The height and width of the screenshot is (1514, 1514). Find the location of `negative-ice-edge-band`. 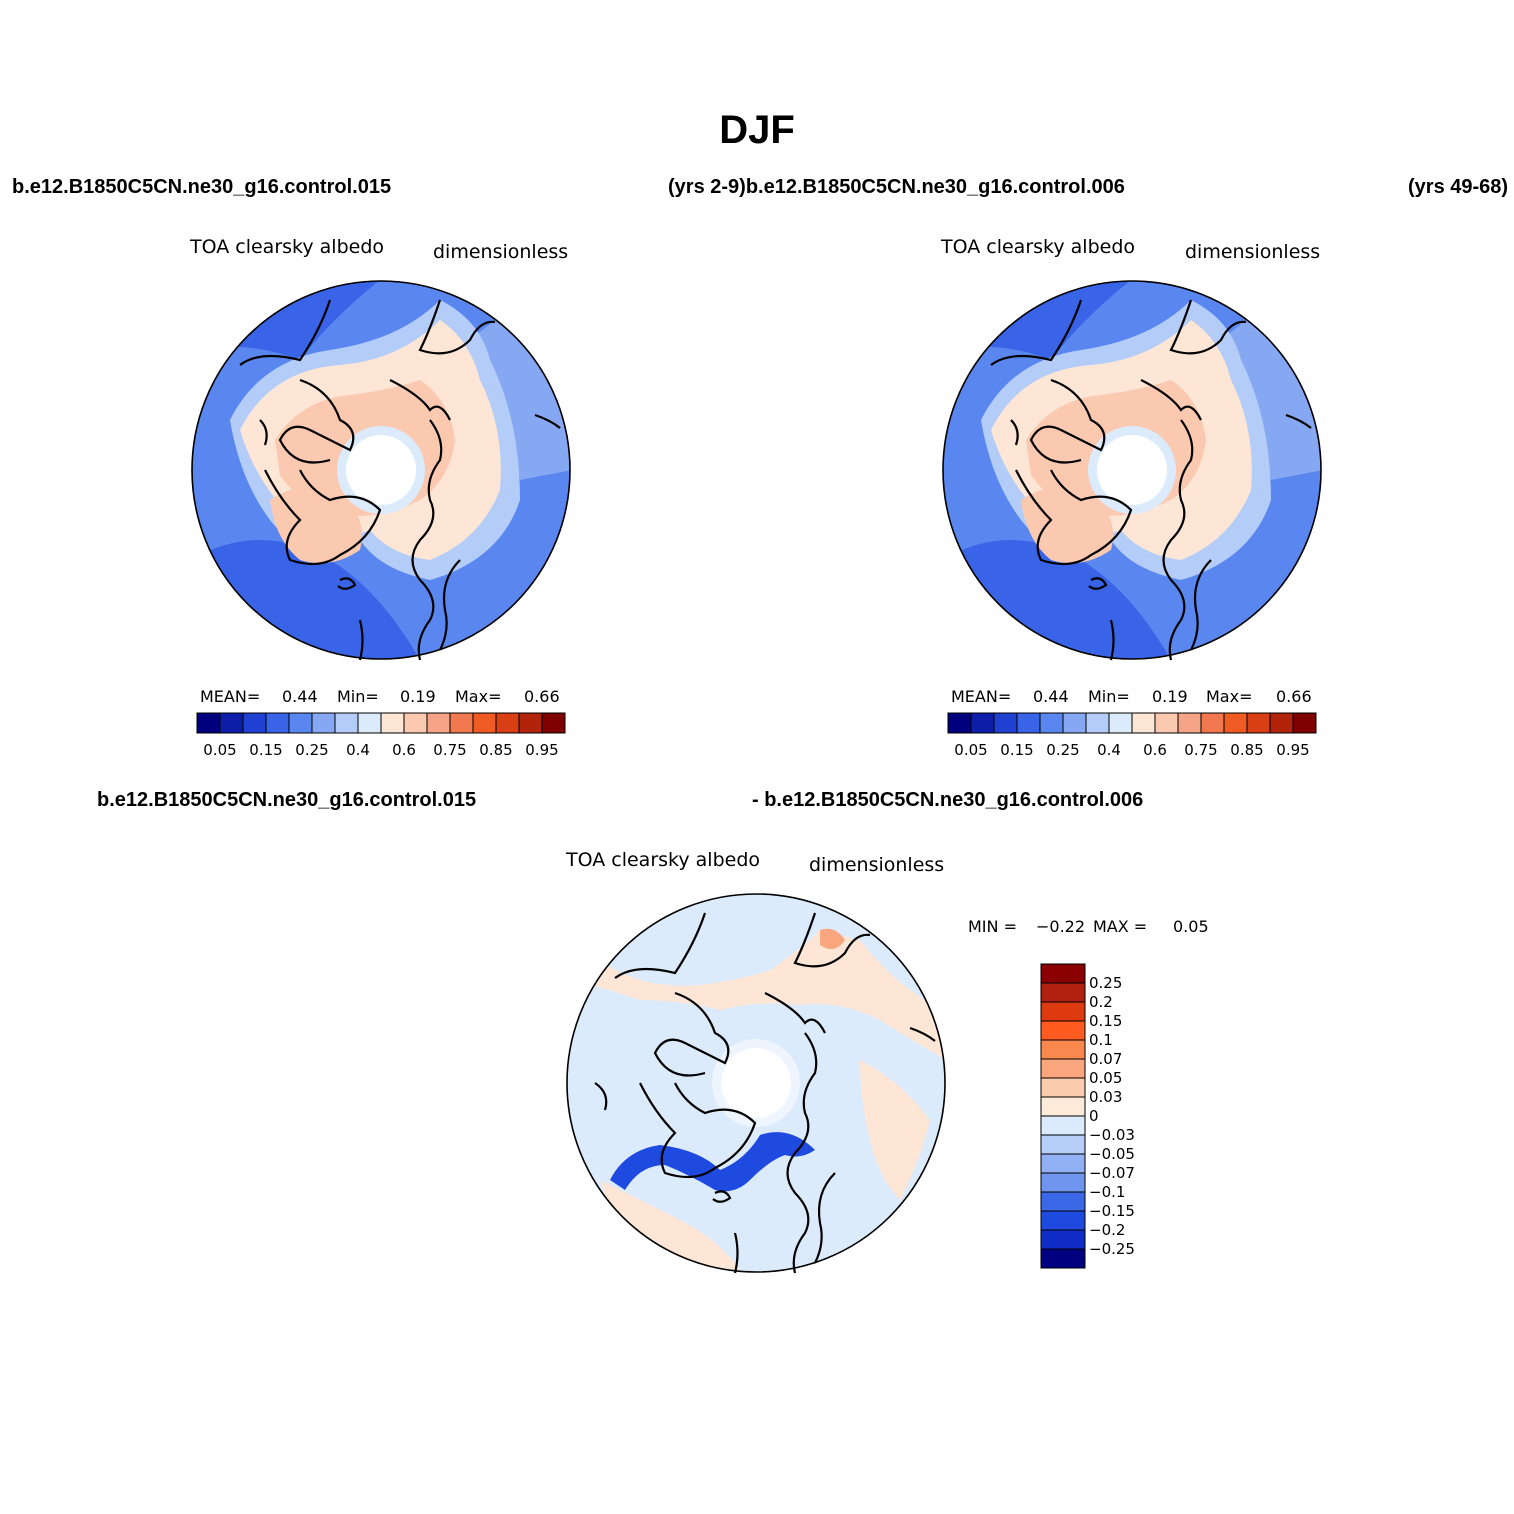

negative-ice-edge-band is located at coordinates (712, 1162).